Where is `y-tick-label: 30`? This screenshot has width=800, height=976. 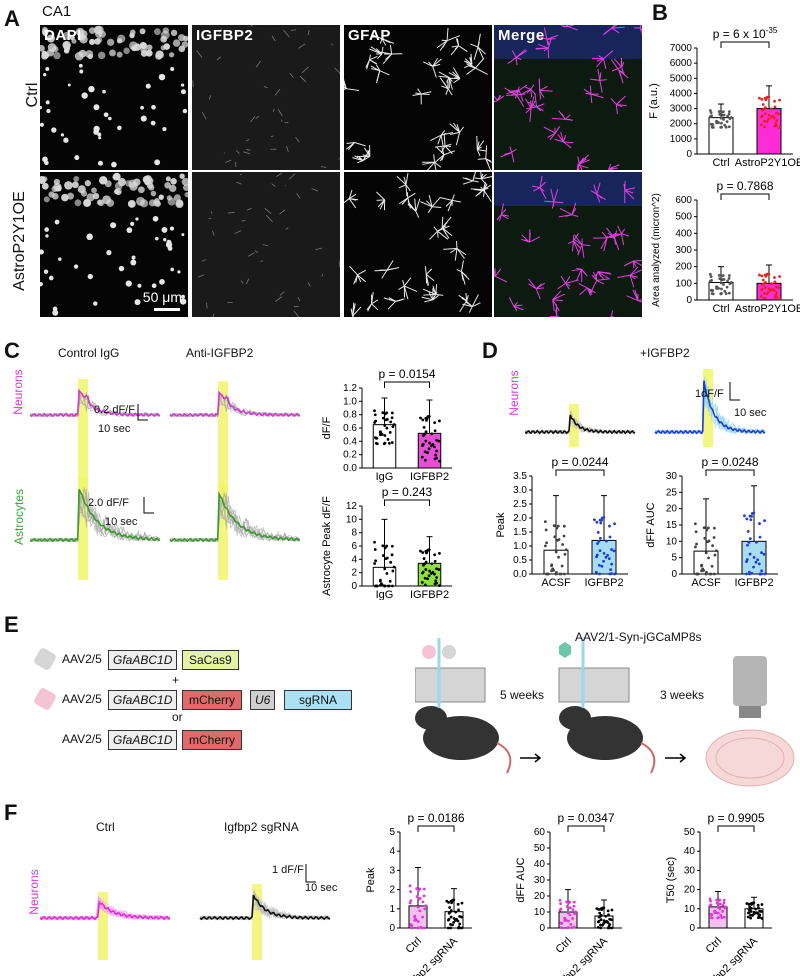 y-tick-label: 30 is located at coordinates (672, 476).